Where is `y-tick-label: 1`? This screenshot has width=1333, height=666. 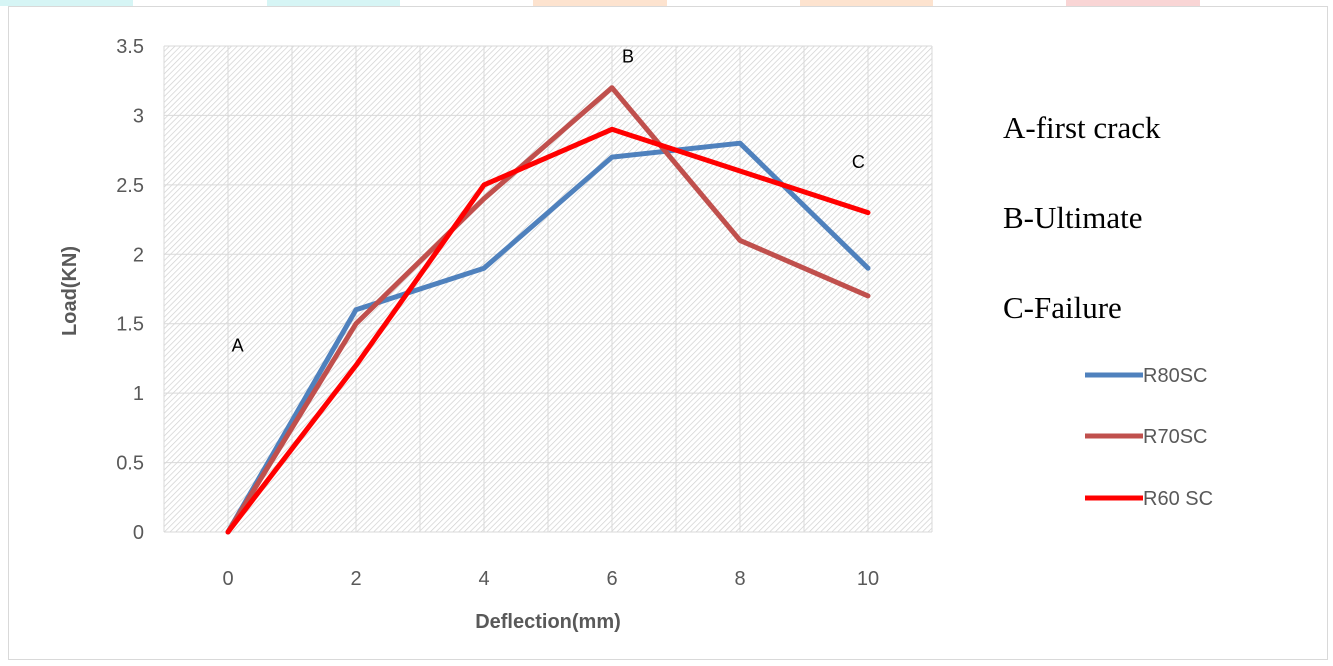
y-tick-label: 1 is located at coordinates (138, 394).